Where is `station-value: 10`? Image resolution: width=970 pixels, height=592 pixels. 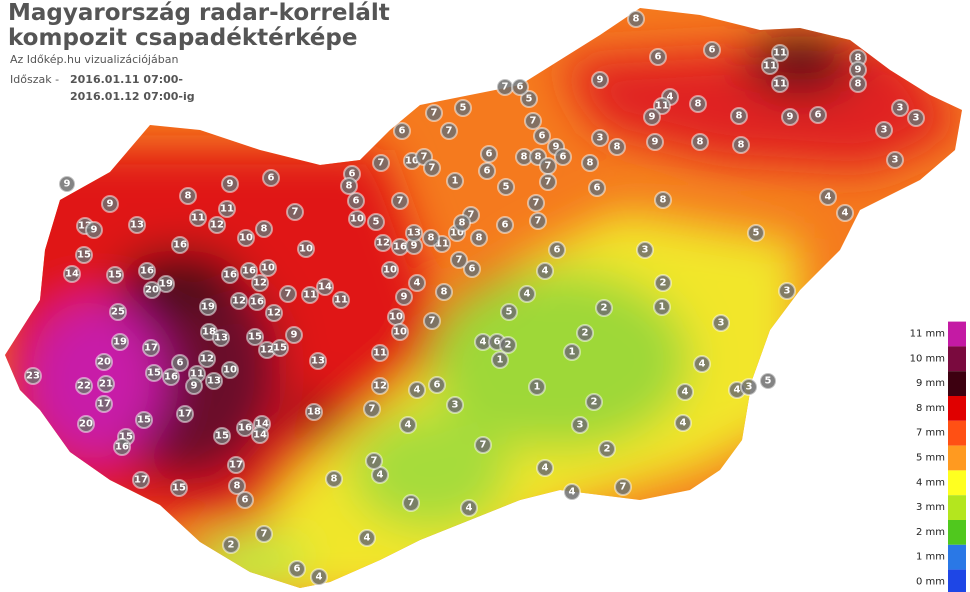 station-value: 10 is located at coordinates (396, 317).